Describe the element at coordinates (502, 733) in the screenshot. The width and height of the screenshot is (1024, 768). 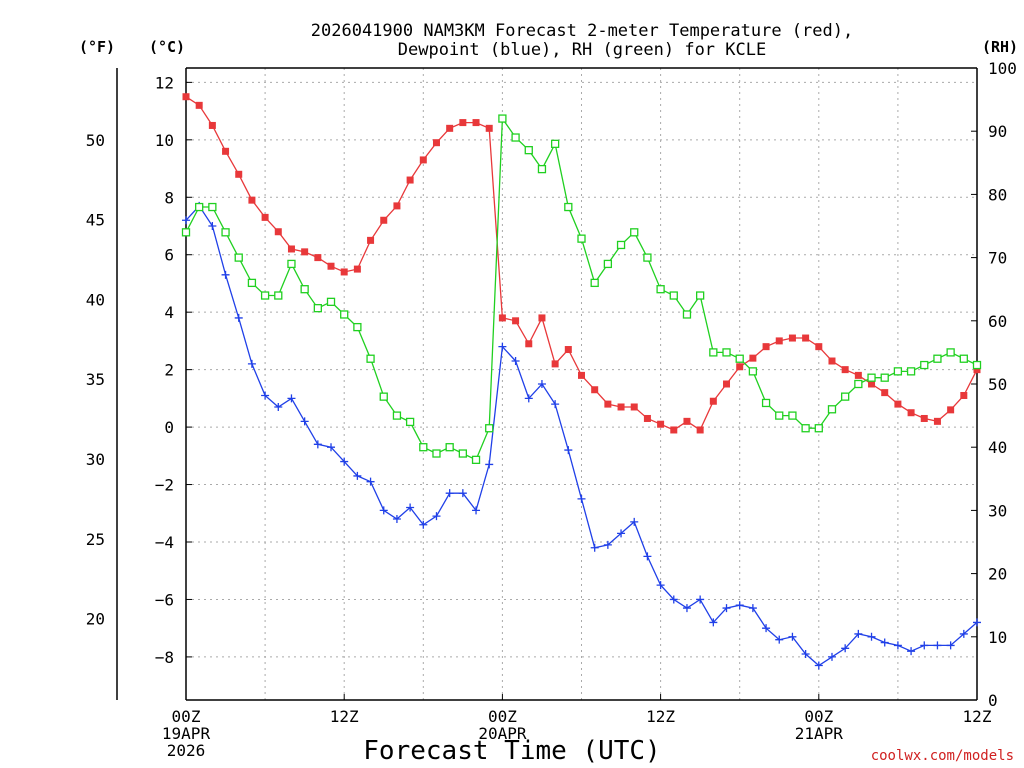
I see `x-tick-label: 20APR` at that location.